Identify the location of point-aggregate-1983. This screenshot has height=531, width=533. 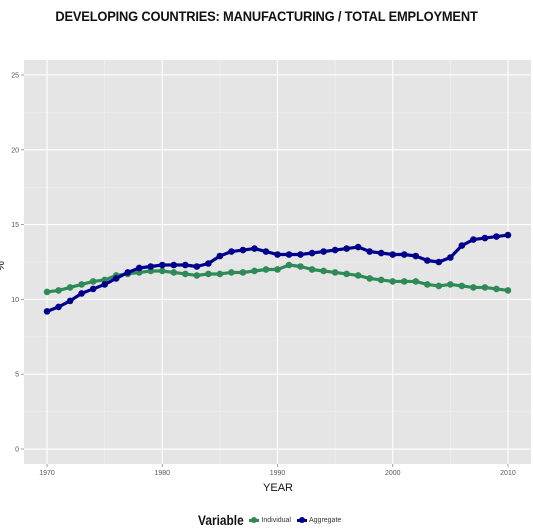
(197, 266).